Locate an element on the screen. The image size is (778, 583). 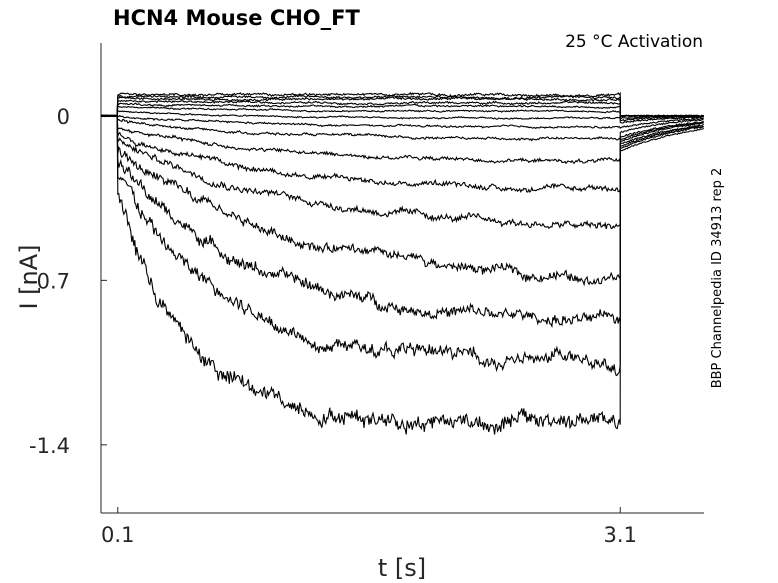
x-tick-label: 0.1 is located at coordinates (117, 535).